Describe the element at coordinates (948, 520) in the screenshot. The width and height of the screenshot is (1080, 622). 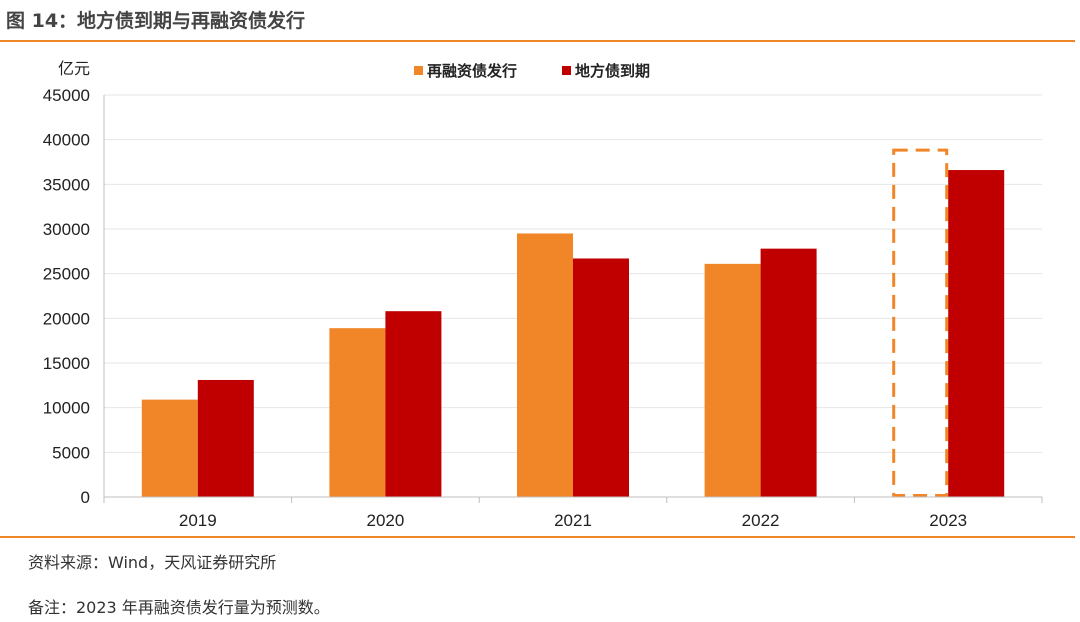
I see `x-tick-label: 2023` at that location.